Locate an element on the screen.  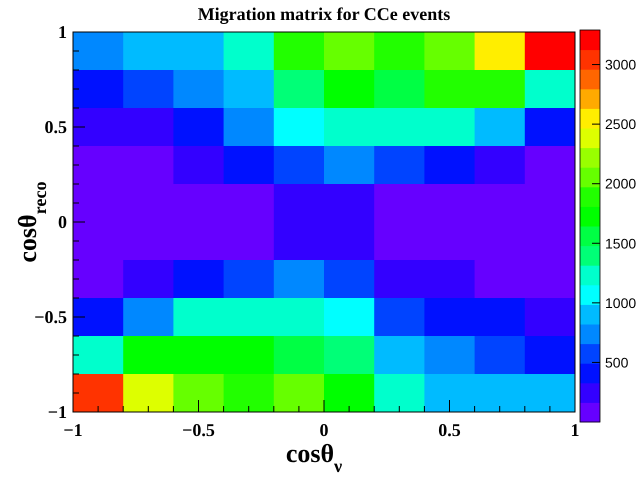
y-tick-label: −0.5 is located at coordinates (50, 317).